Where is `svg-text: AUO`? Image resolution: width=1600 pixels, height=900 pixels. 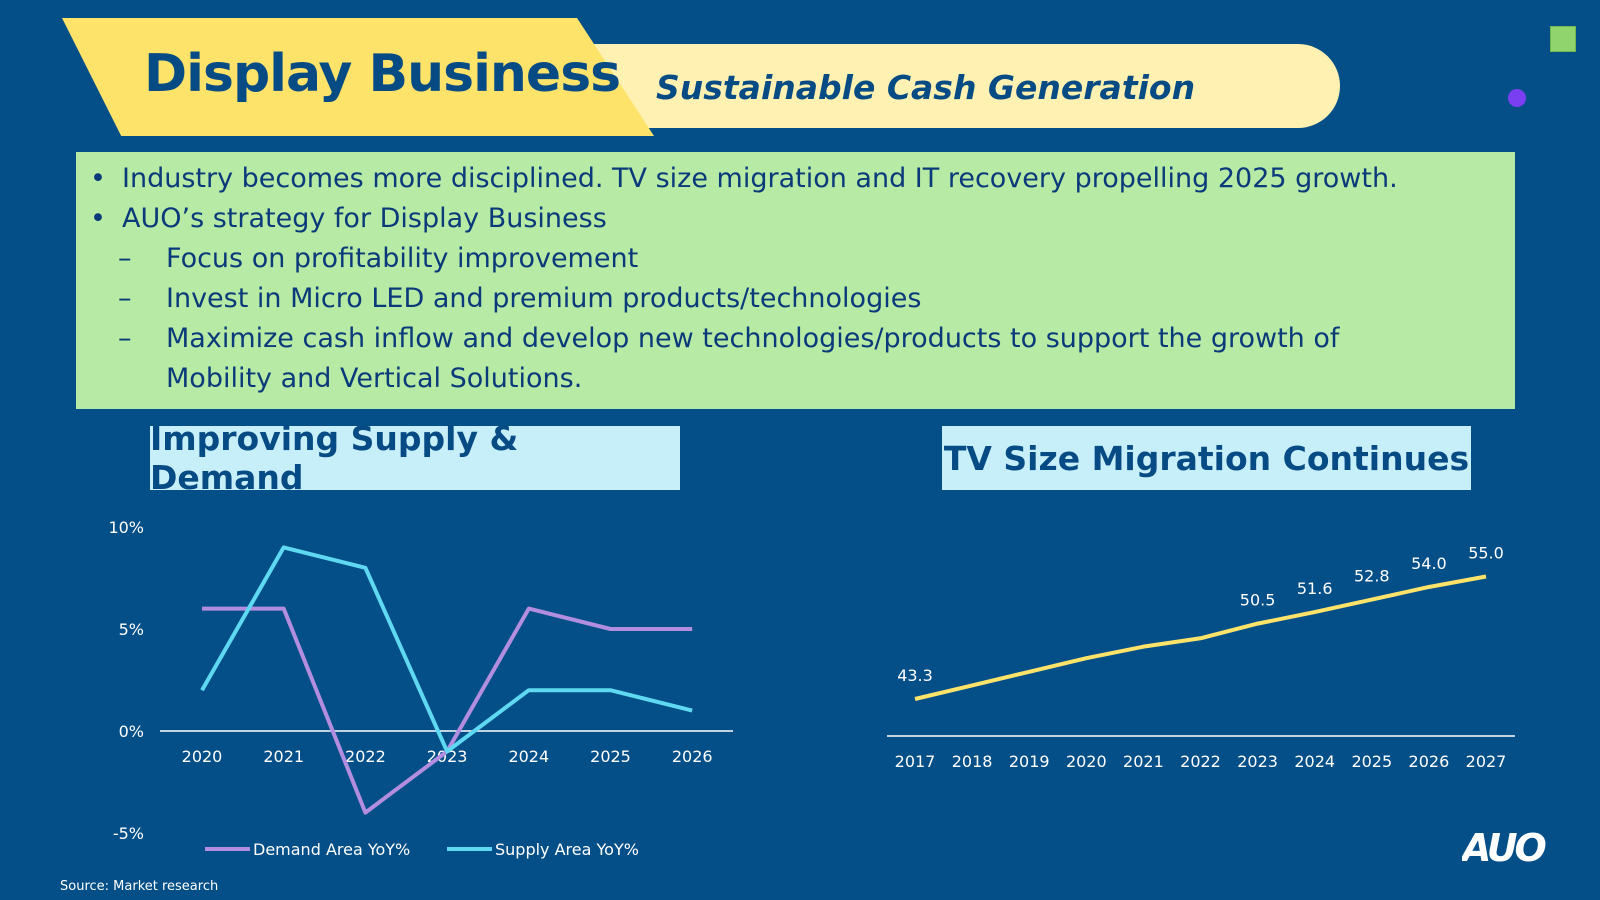 svg-text: AUO is located at coordinates (1504, 848).